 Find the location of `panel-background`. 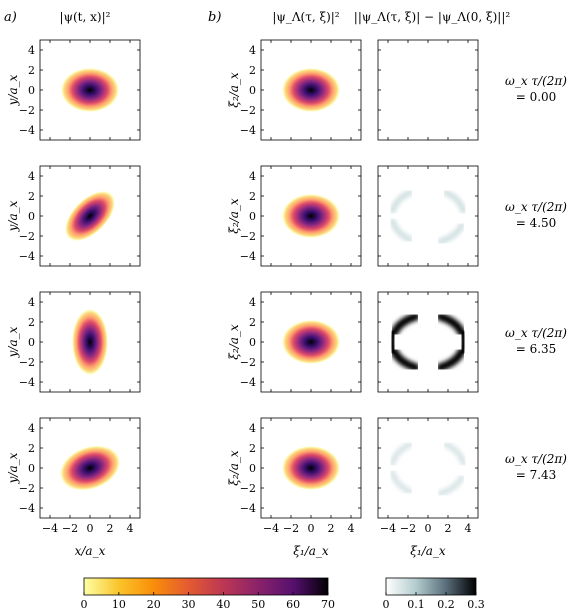

panel-background is located at coordinates (428, 468).